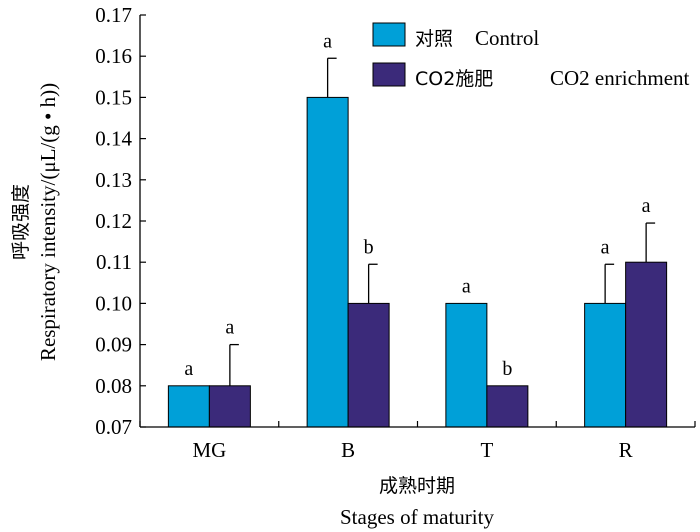 This screenshot has height=532, width=700. What do you see at coordinates (507, 406) in the screenshot?
I see `bar-co2-t` at bounding box center [507, 406].